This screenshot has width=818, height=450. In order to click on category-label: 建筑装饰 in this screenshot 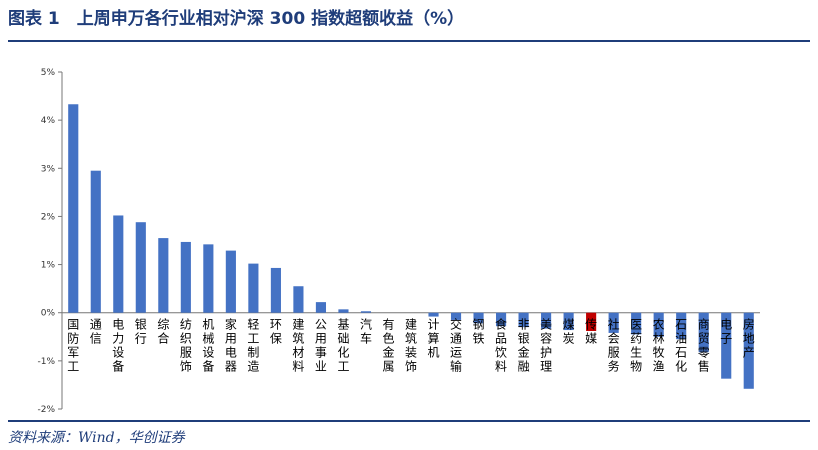, I will do `click(411, 346)`.